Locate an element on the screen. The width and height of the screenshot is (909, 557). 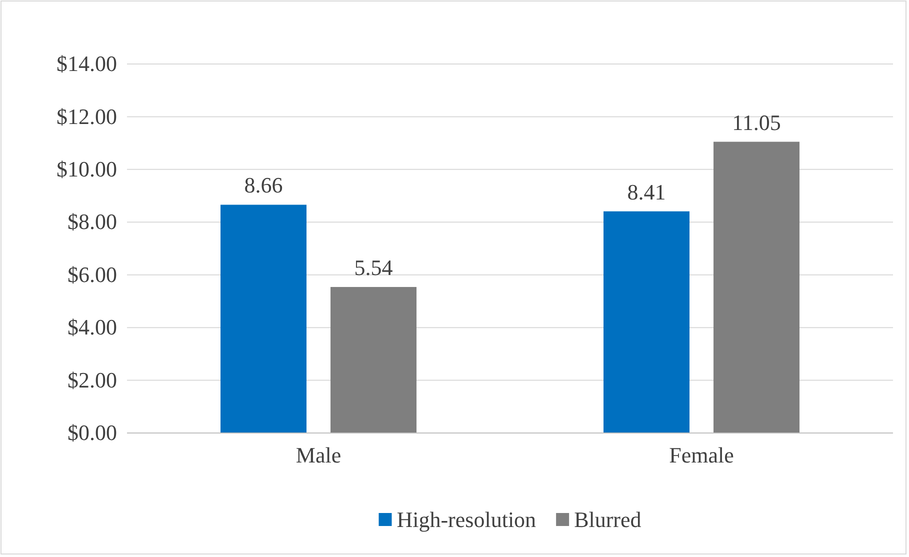
x-tick-label: Female is located at coordinates (701, 455).